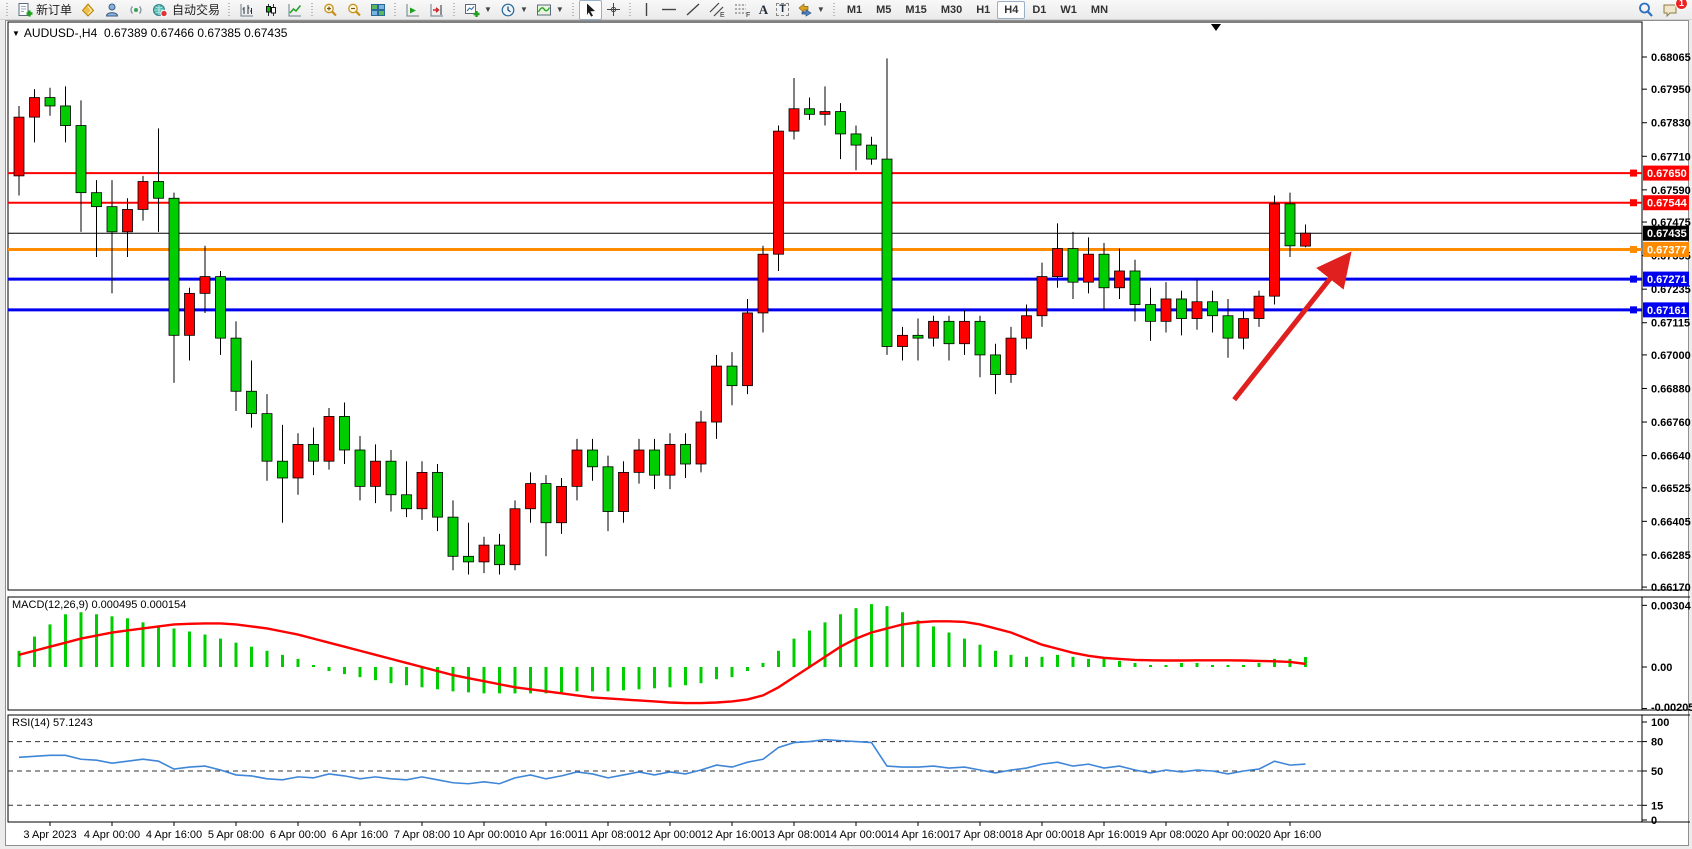 The width and height of the screenshot is (1692, 849). What do you see at coordinates (550, 10) in the screenshot?
I see `template-button: ▼` at bounding box center [550, 10].